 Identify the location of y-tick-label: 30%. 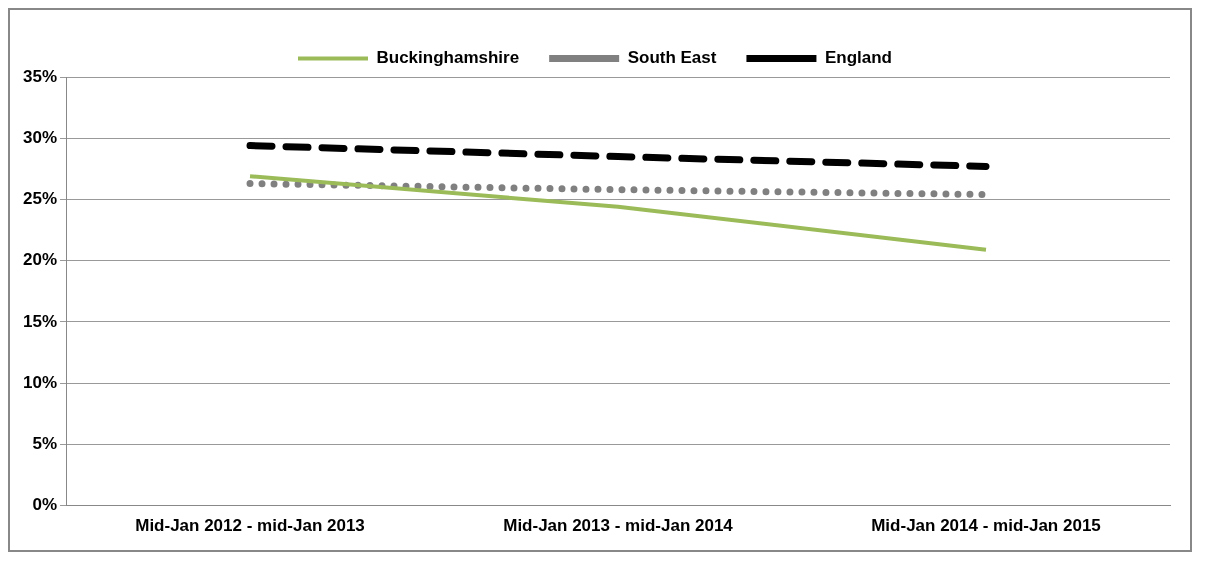
(40, 137).